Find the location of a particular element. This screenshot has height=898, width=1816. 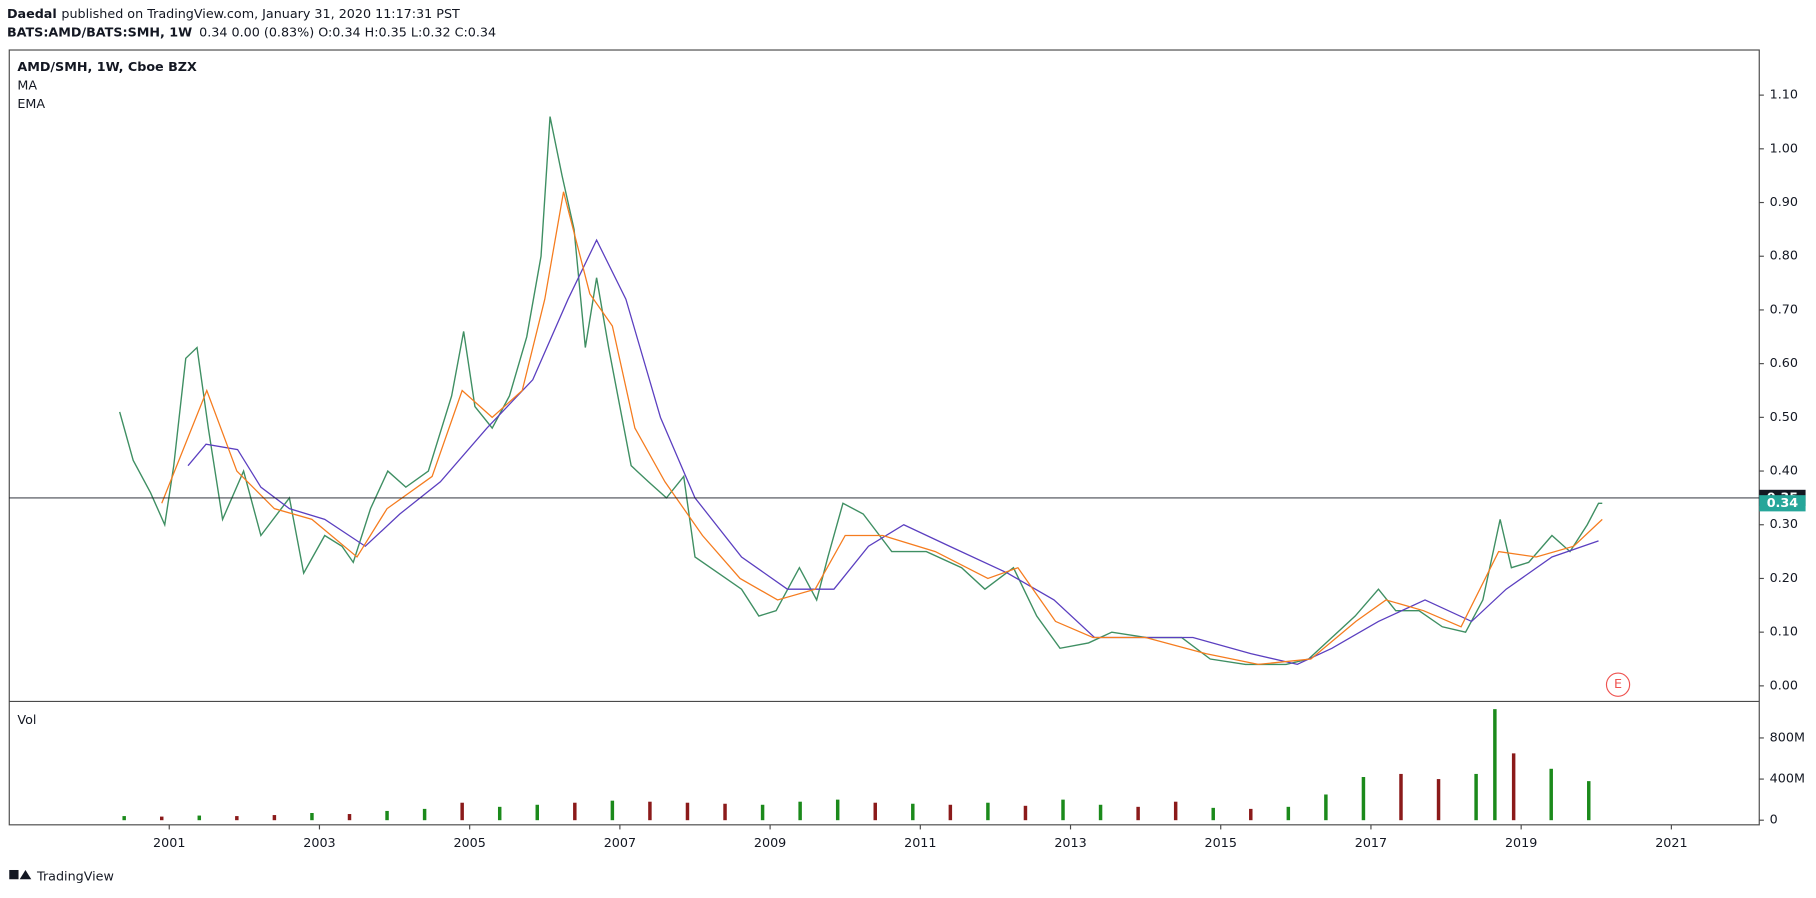

y-tick-label: 400M is located at coordinates (1787, 779).